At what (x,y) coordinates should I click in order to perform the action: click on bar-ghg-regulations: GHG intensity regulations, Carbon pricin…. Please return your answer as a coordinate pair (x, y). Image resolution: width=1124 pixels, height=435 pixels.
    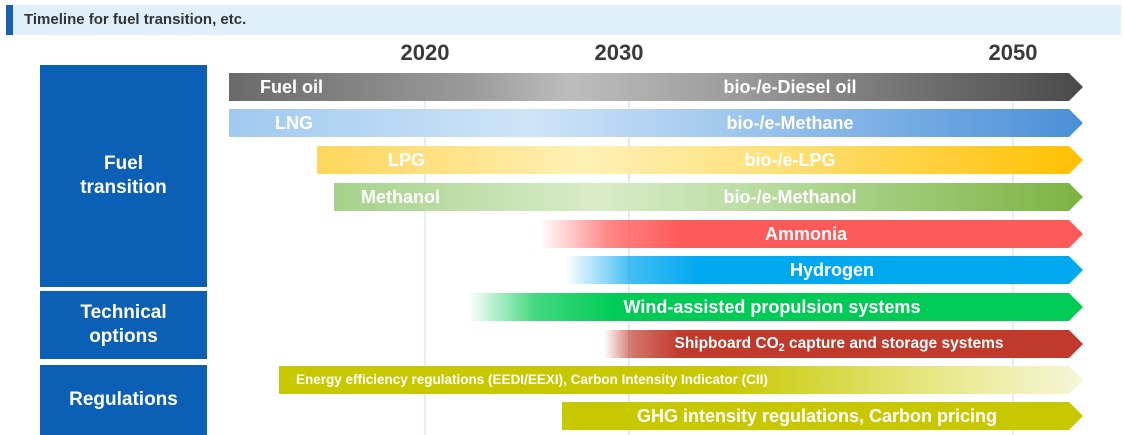
    Looking at the image, I should click on (822, 416).